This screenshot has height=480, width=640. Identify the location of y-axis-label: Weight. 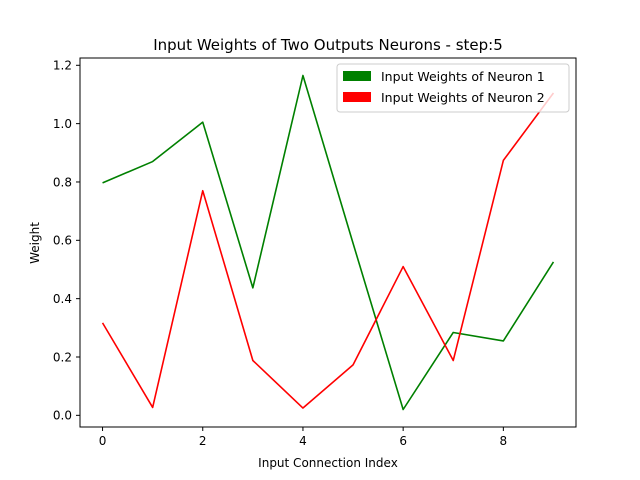
(35, 243).